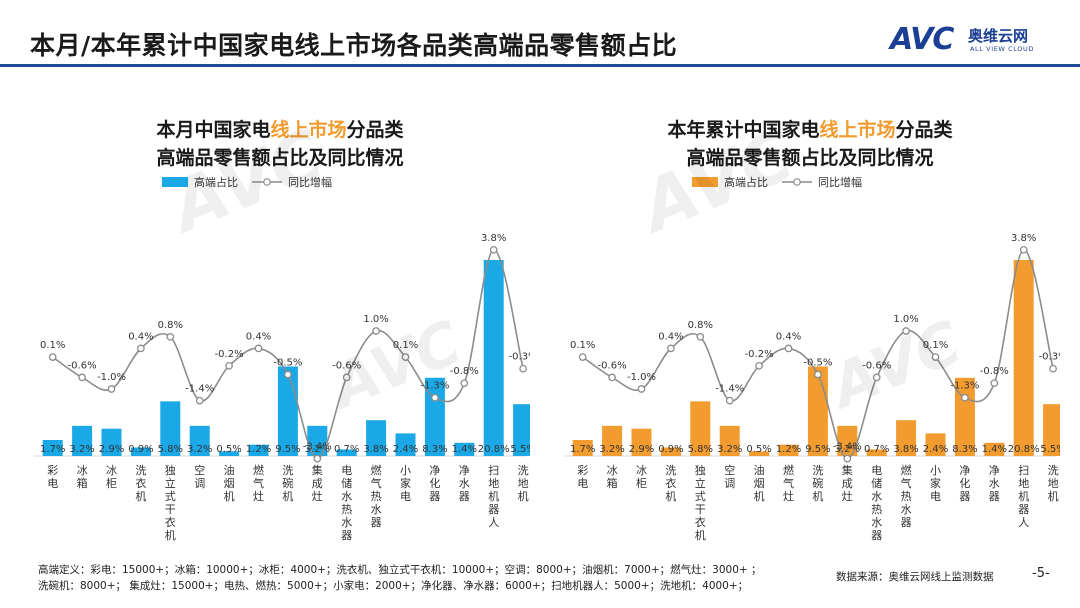  I want to click on growth-value-label: -3.4%, so click(317, 447).